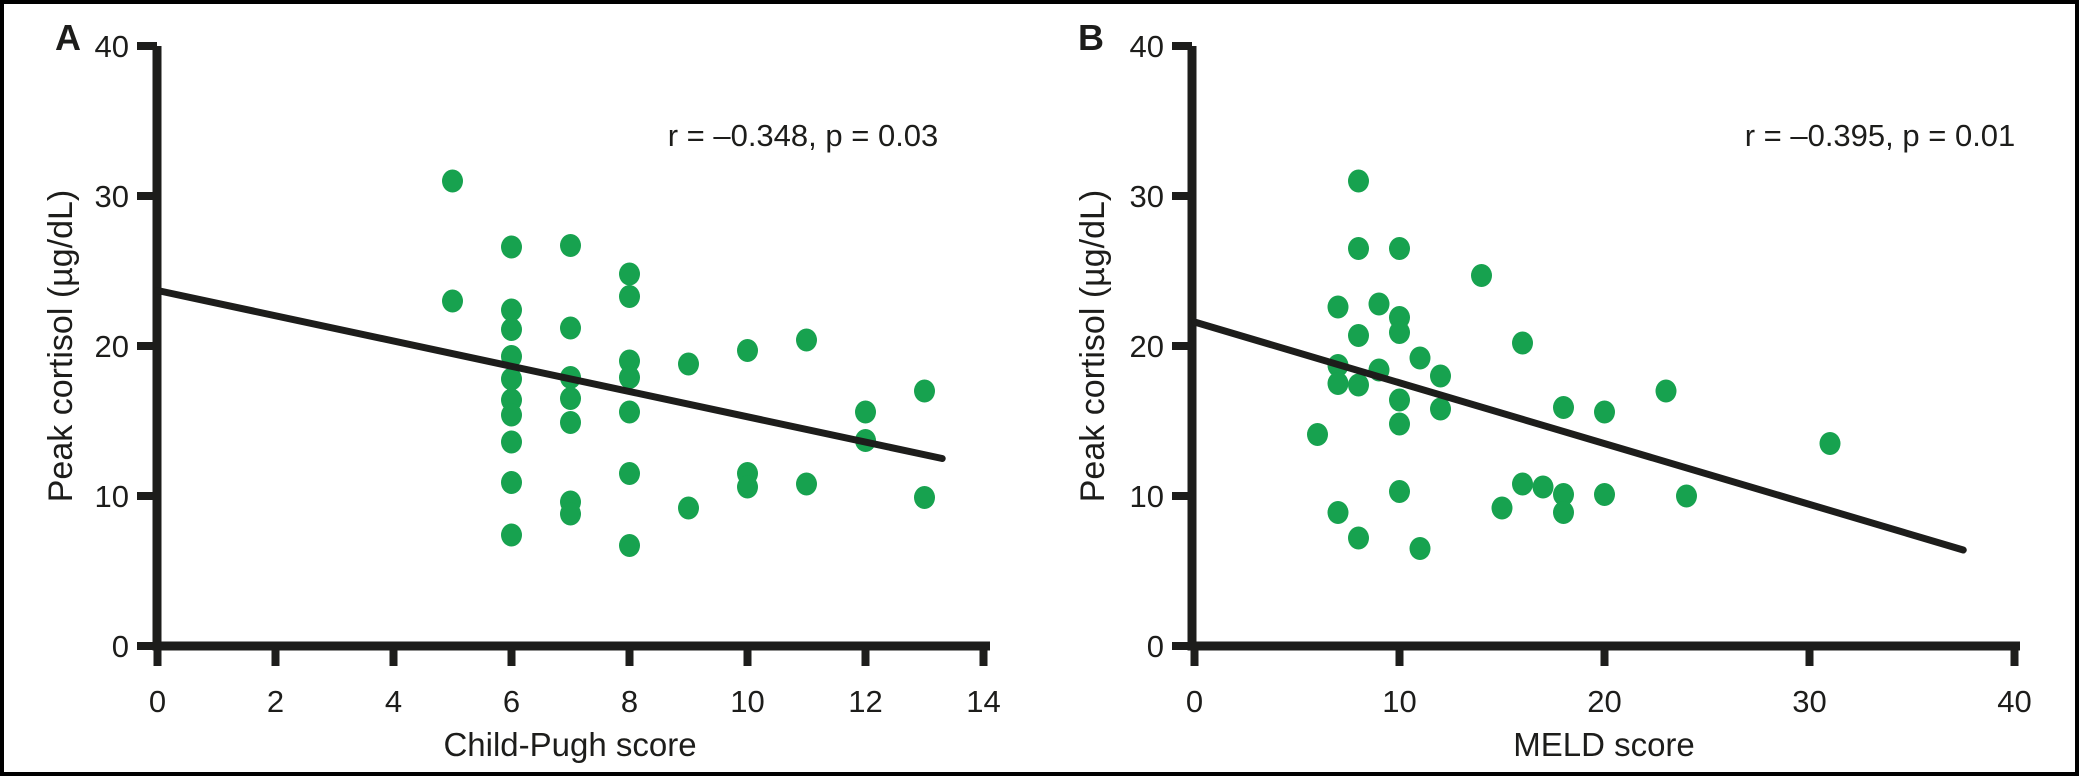 The height and width of the screenshot is (776, 2079). Describe the element at coordinates (629, 701) in the screenshot. I see `x-tick-label: 8` at that location.